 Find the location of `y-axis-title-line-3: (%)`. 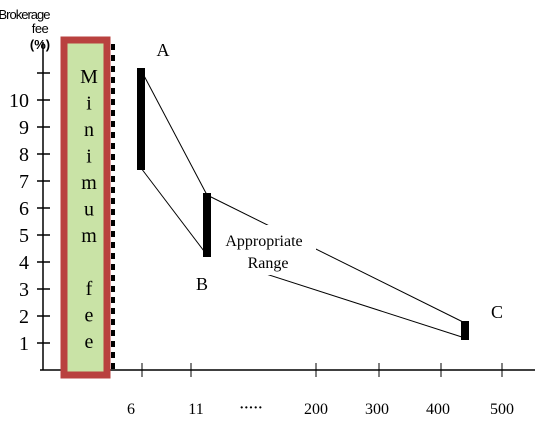

y-axis-title-line-3: (%) is located at coordinates (40, 44).